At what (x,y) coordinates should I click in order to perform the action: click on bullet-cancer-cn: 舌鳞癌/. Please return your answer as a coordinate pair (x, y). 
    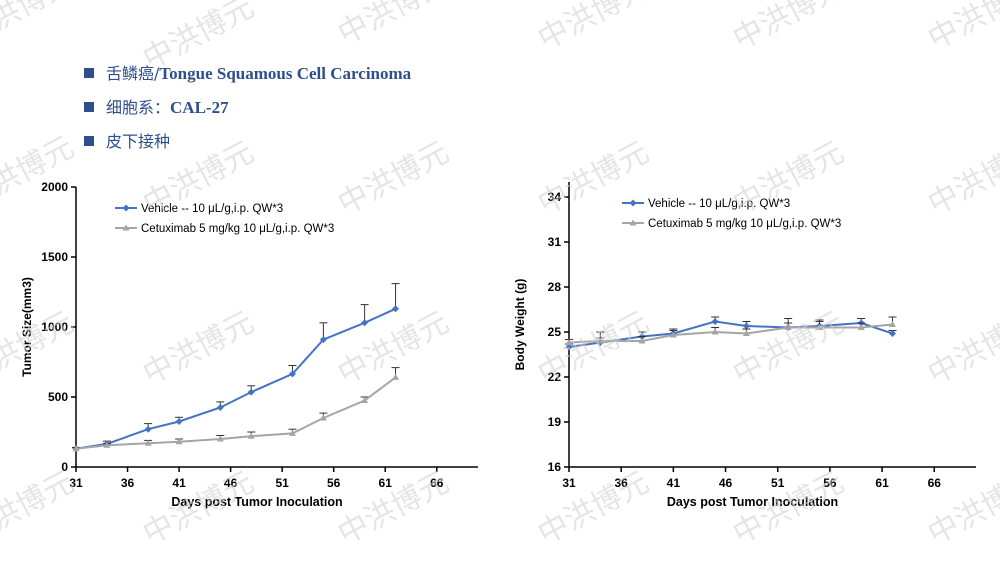
    Looking at the image, I should click on (133, 73).